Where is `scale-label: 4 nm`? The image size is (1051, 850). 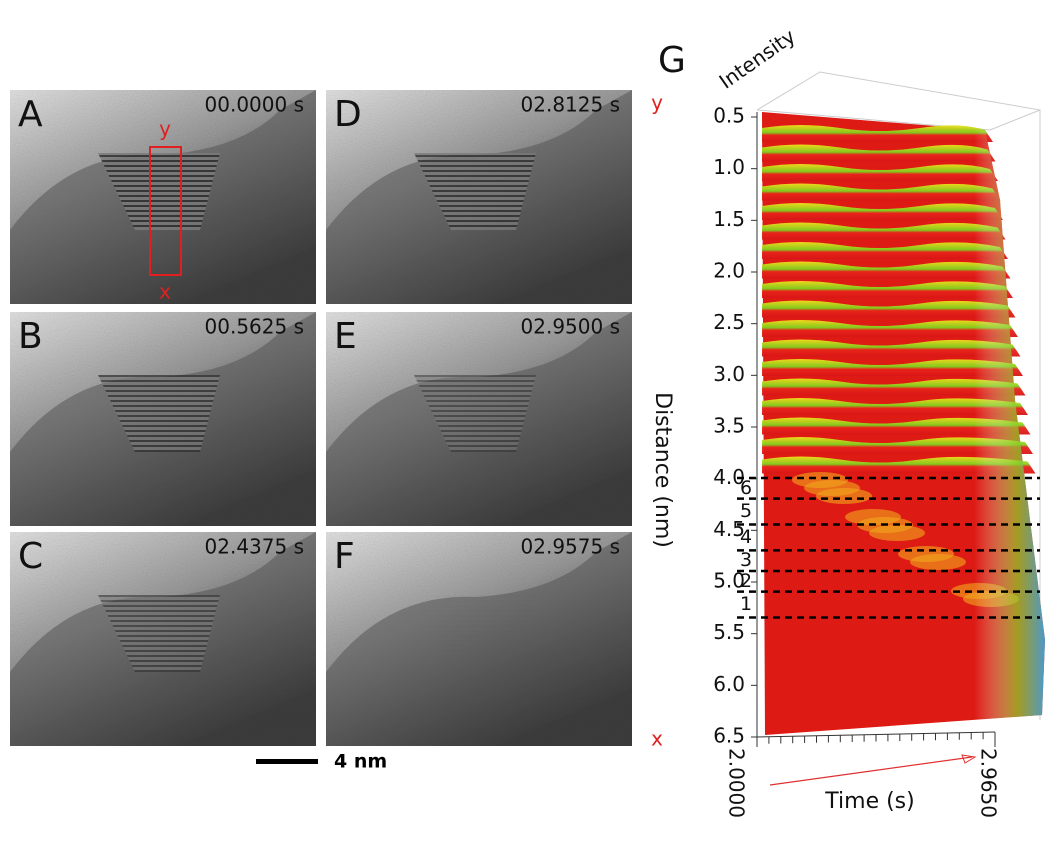 scale-label: 4 nm is located at coordinates (360, 762).